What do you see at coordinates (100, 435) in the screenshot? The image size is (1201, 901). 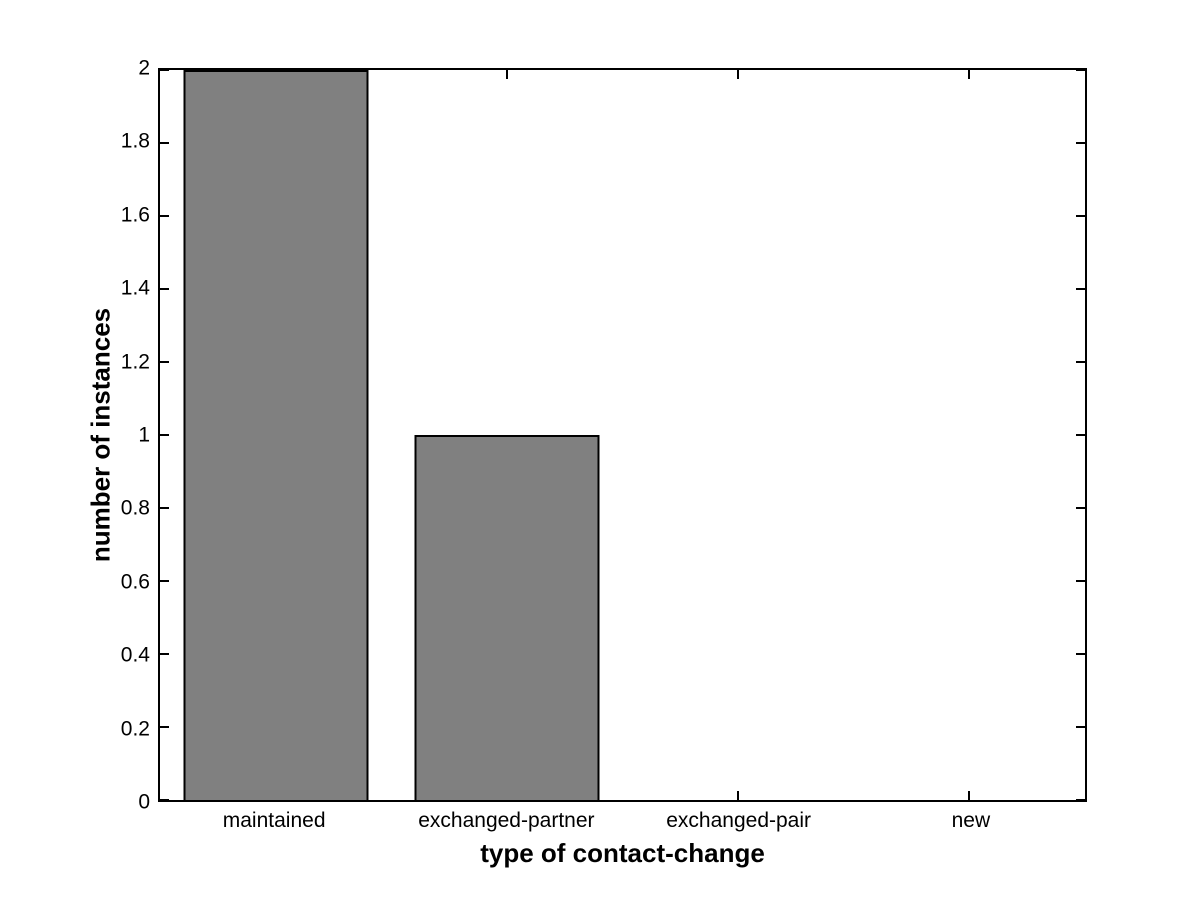 I see `y-axis-label: number of instances` at bounding box center [100, 435].